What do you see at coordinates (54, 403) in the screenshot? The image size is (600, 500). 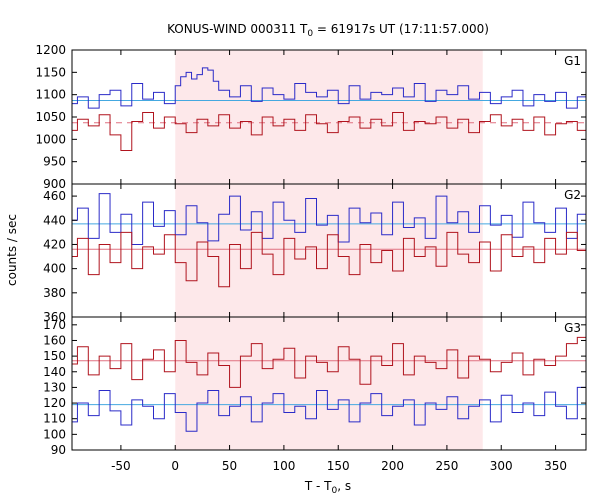 I see `y-tick-label: 120` at bounding box center [54, 403].